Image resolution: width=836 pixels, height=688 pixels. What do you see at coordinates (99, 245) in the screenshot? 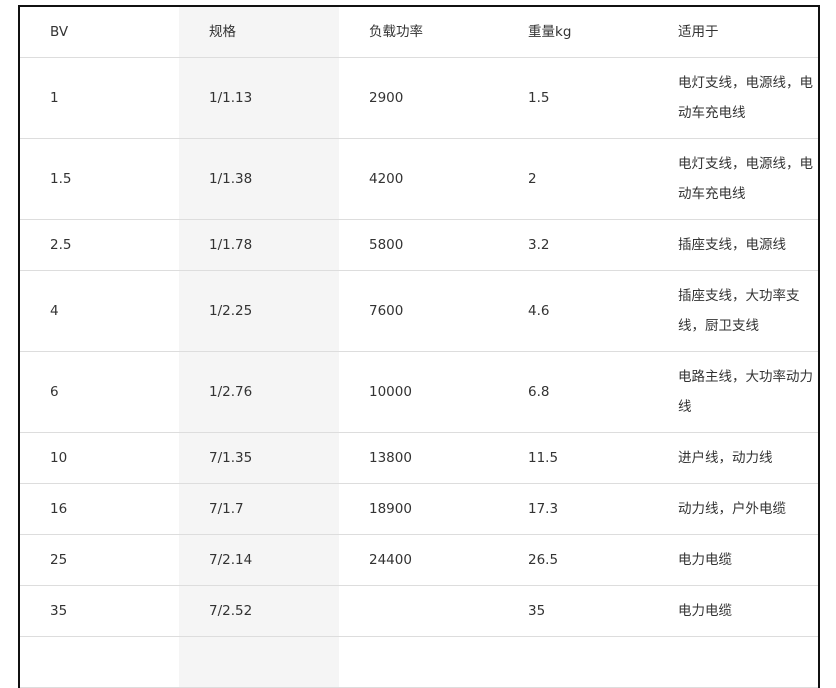
I see `cell-bv: 2.5` at bounding box center [99, 245].